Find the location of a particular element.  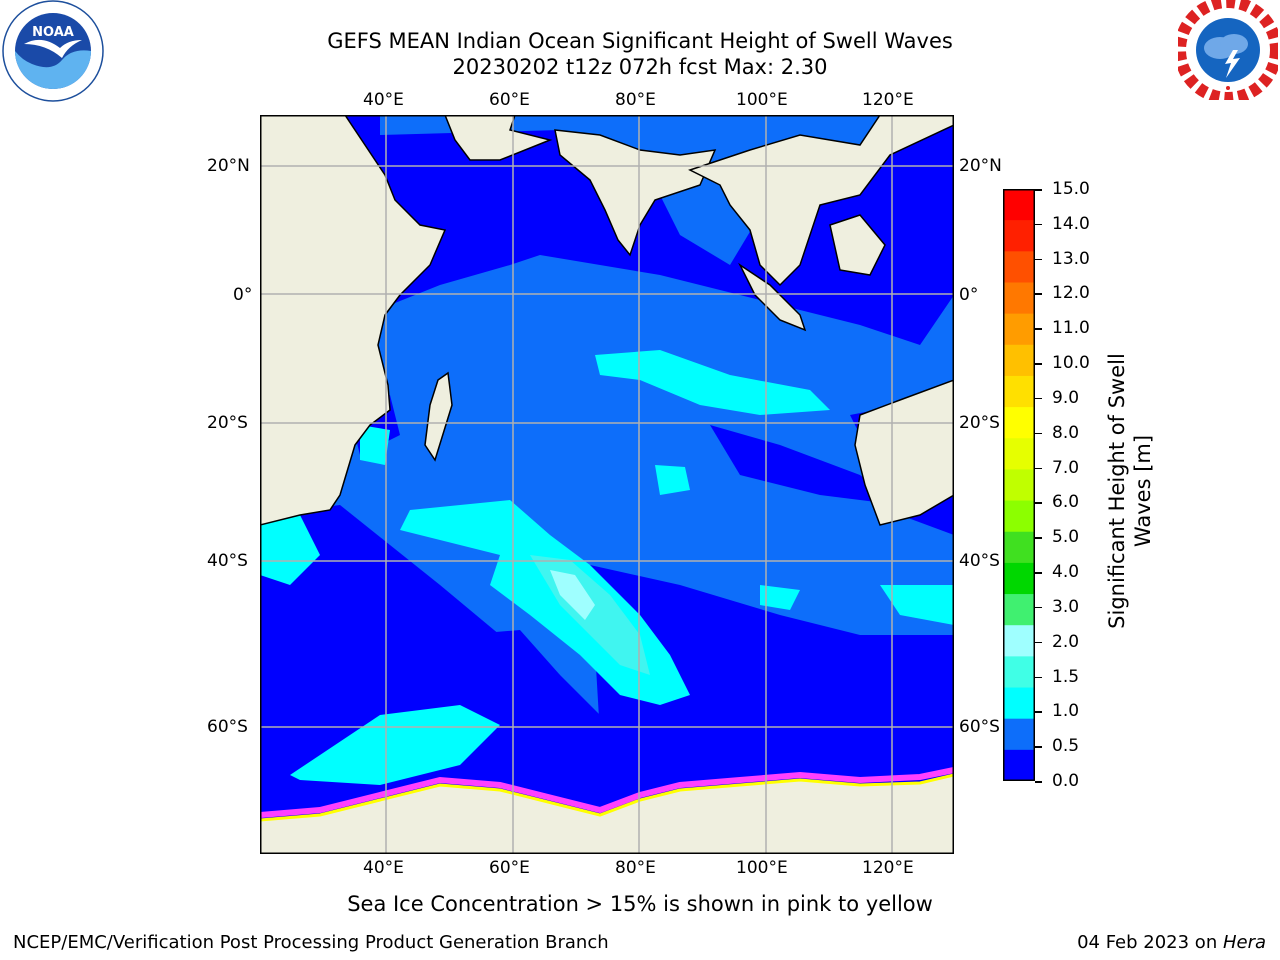

lon-label-bottom-120e: 120°E is located at coordinates (888, 868).